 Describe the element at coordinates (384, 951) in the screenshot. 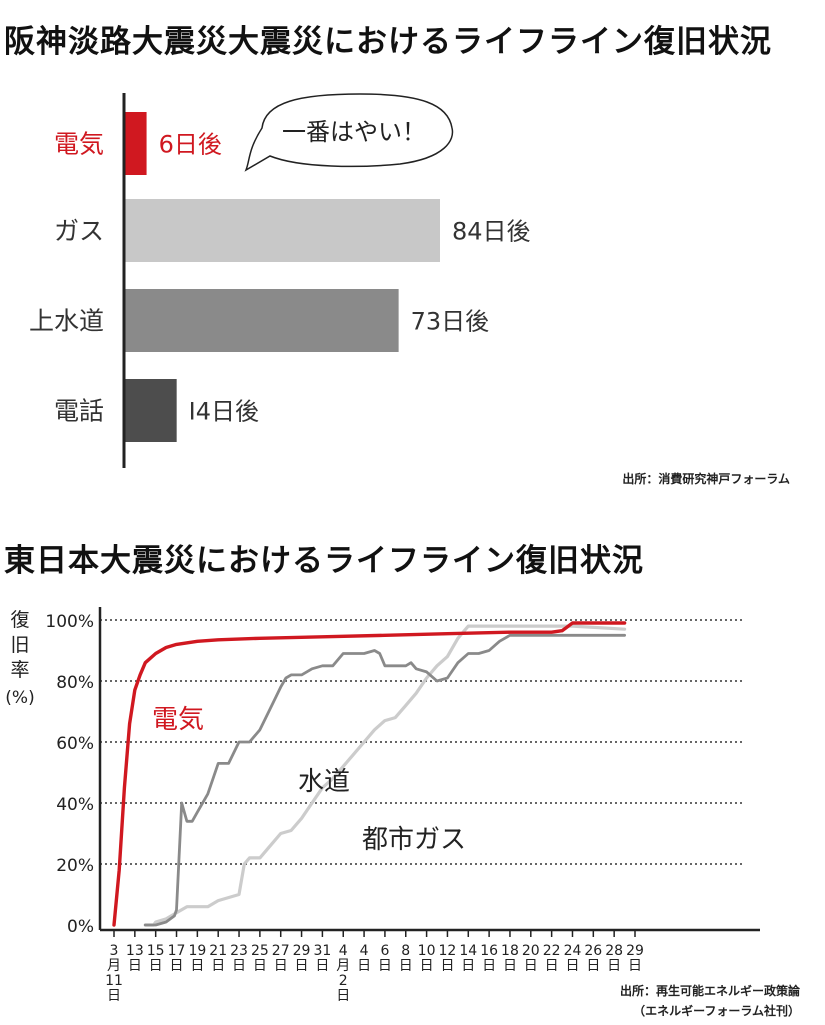

I see `x-tick-label: 6` at that location.